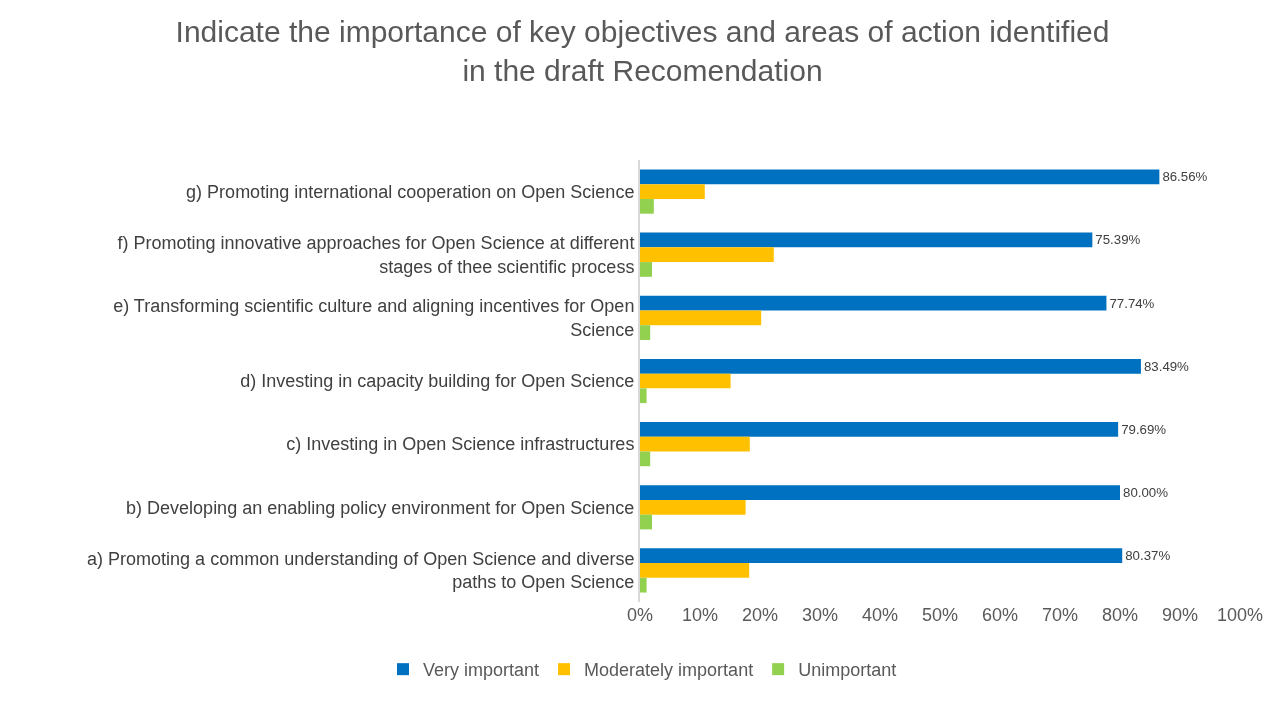 The width and height of the screenshot is (1285, 702). I want to click on legend-label: Moderately important, so click(669, 670).